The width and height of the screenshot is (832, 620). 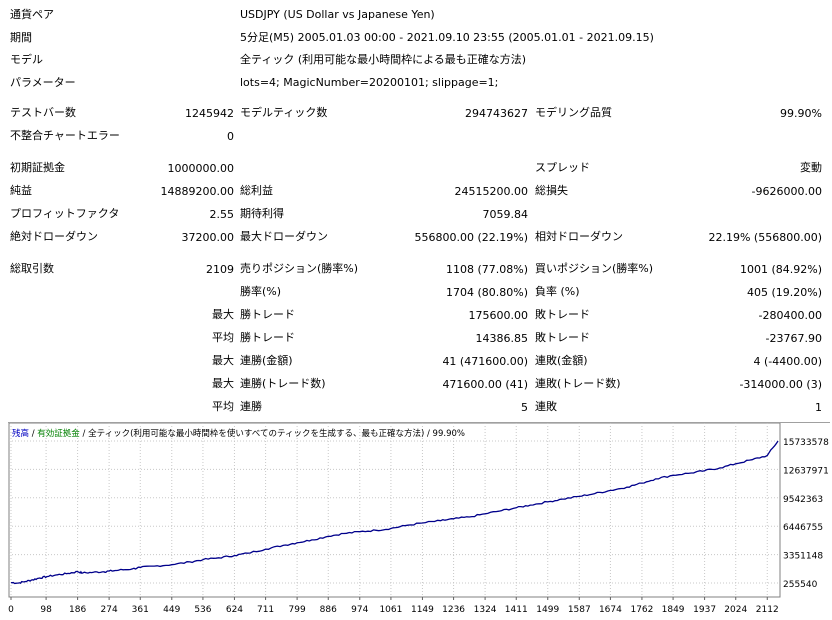 What do you see at coordinates (485, 610) in the screenshot?
I see `x-tick-label: 1324` at bounding box center [485, 610].